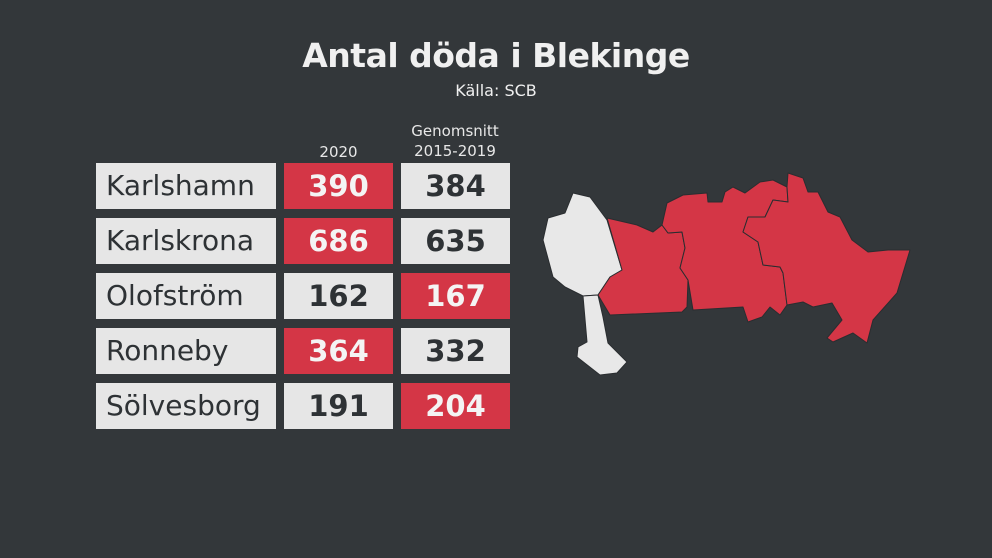 This screenshot has width=992, height=558. What do you see at coordinates (186, 296) in the screenshot?
I see `municipality-name: Olofström` at bounding box center [186, 296].